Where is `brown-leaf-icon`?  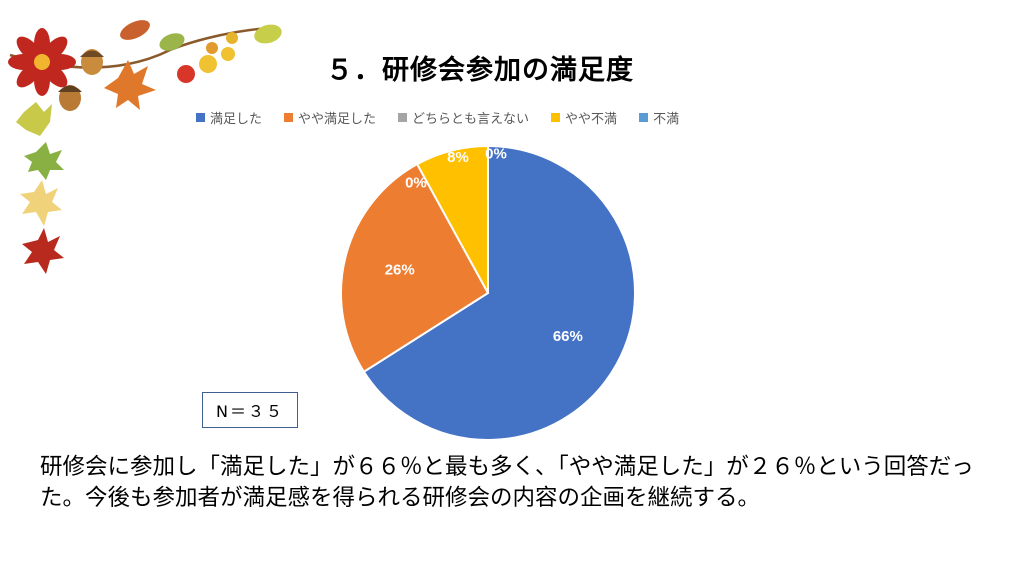
brown-leaf-icon is located at coordinates (135, 30).